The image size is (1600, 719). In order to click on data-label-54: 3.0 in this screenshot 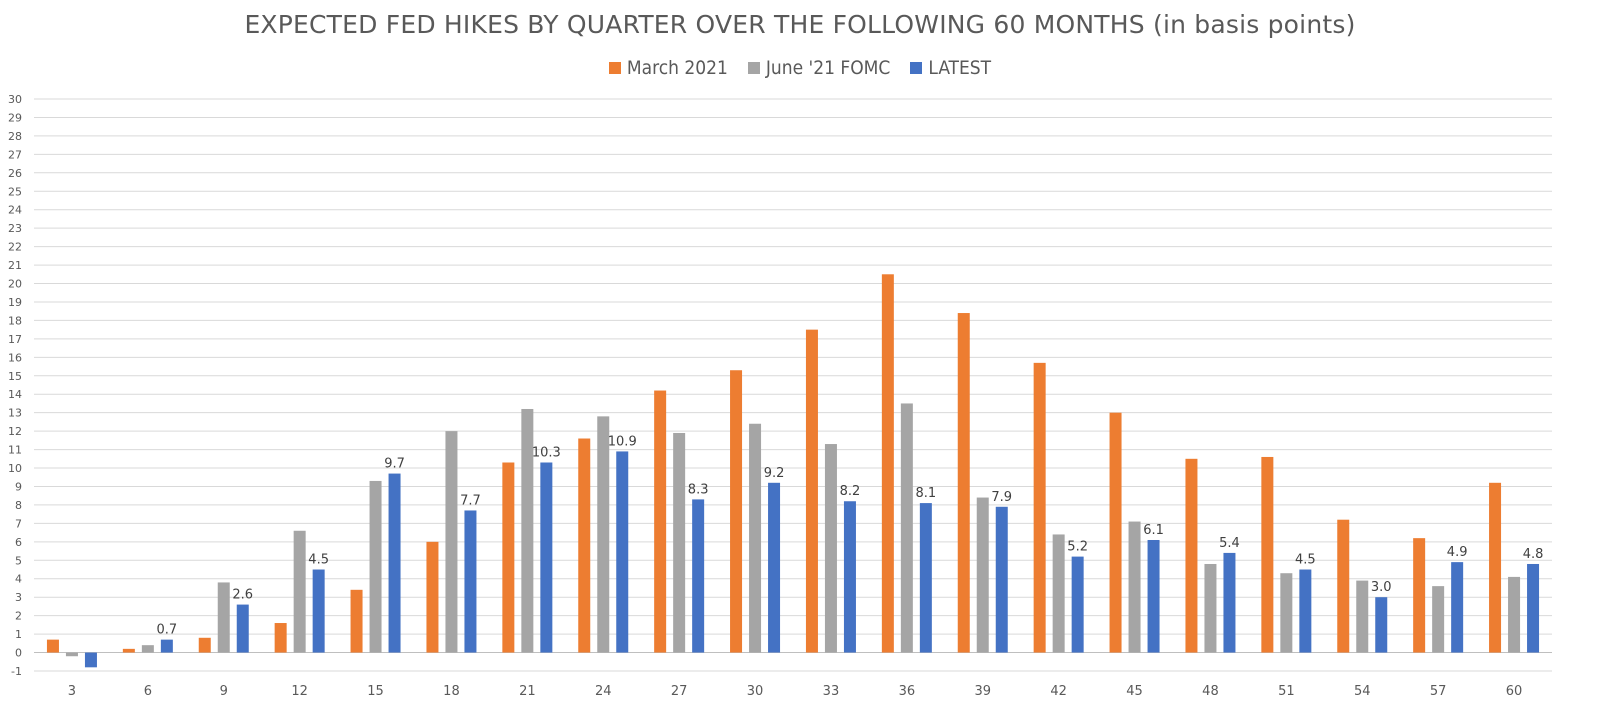, I will do `click(1381, 587)`.